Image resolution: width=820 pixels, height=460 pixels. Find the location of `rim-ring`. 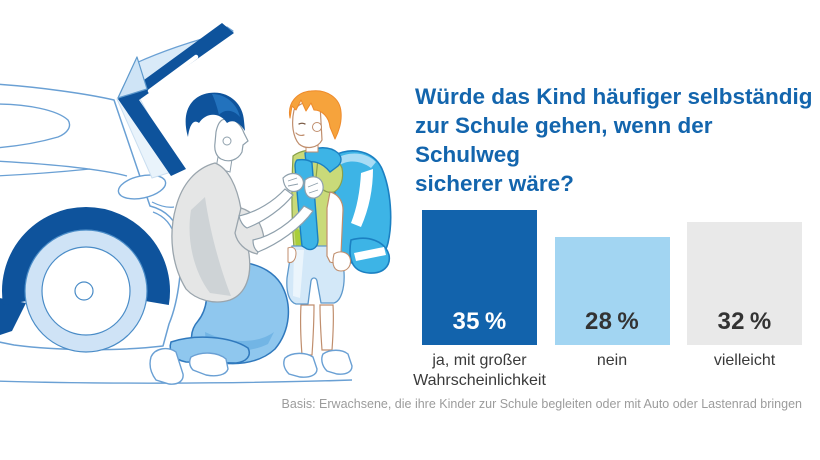

rim-ring is located at coordinates (86, 291).